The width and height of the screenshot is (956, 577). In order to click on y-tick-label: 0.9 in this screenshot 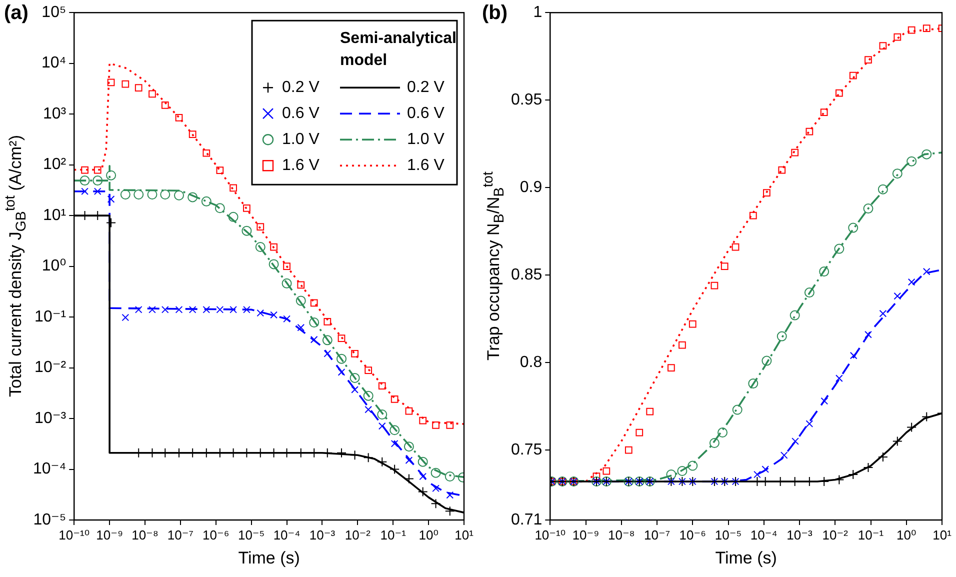, I will do `click(531, 187)`.